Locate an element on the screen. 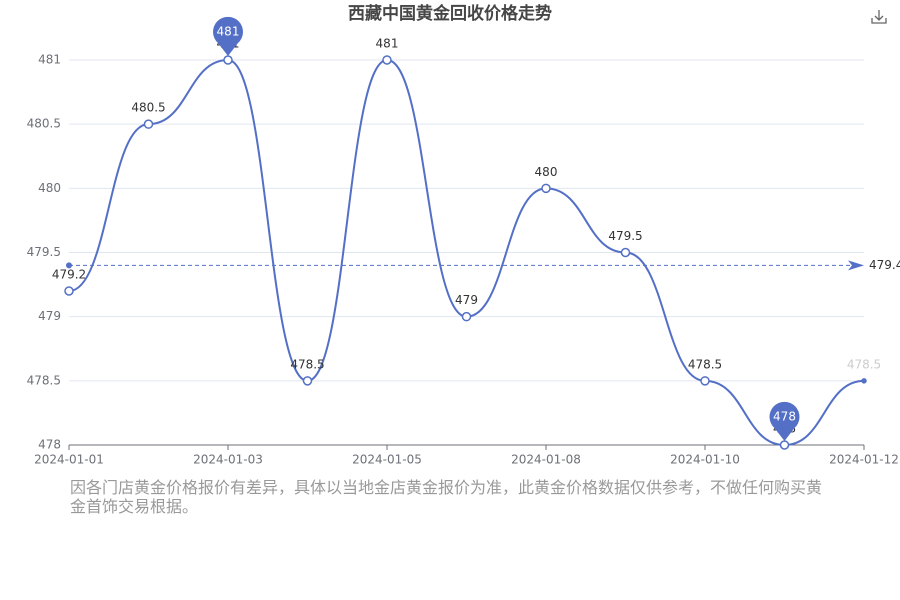 This screenshot has height=600, width=900. y-tick-label: 478 is located at coordinates (49, 445).